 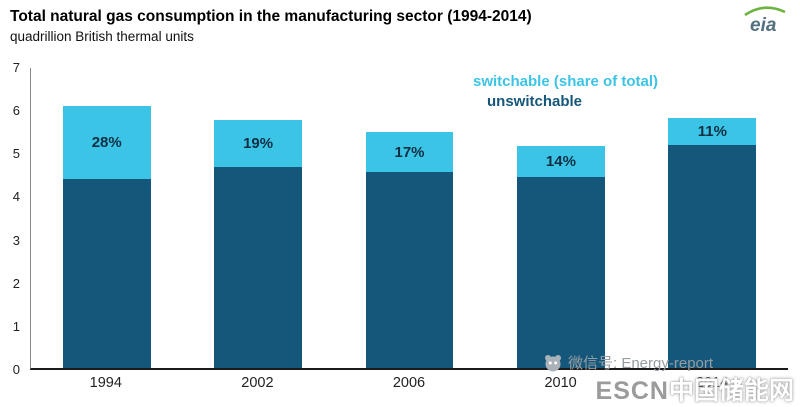 I want to click on bar-2006: 17%, so click(x=409, y=250).